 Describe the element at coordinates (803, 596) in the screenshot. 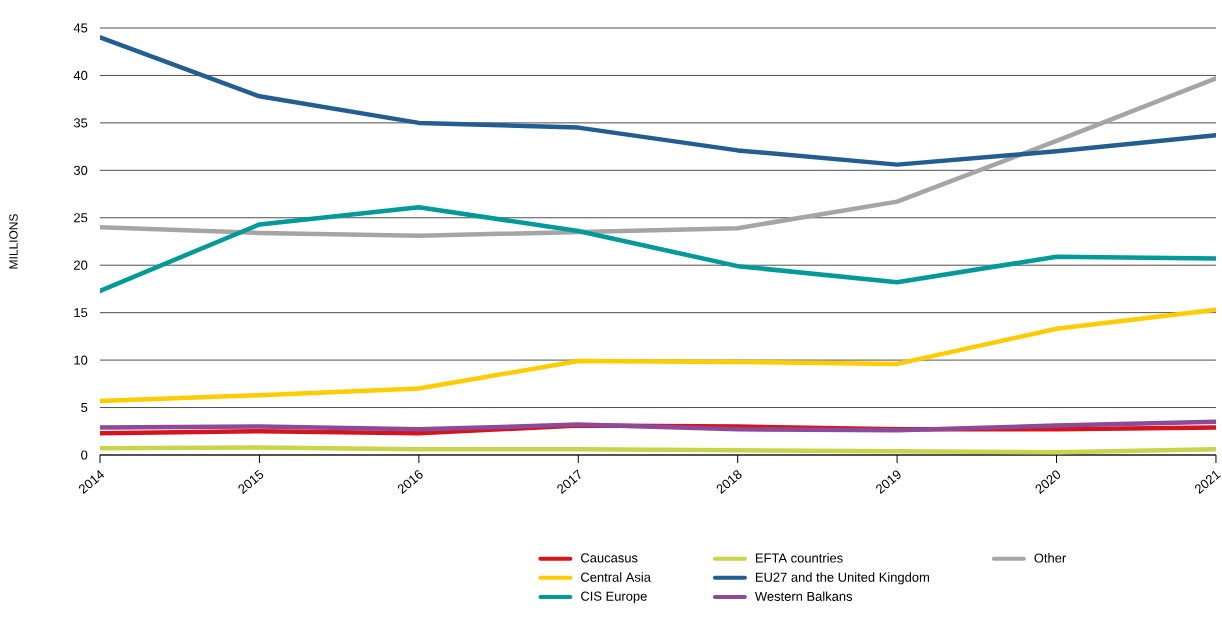

I see `legend-label: Western Balkans` at that location.